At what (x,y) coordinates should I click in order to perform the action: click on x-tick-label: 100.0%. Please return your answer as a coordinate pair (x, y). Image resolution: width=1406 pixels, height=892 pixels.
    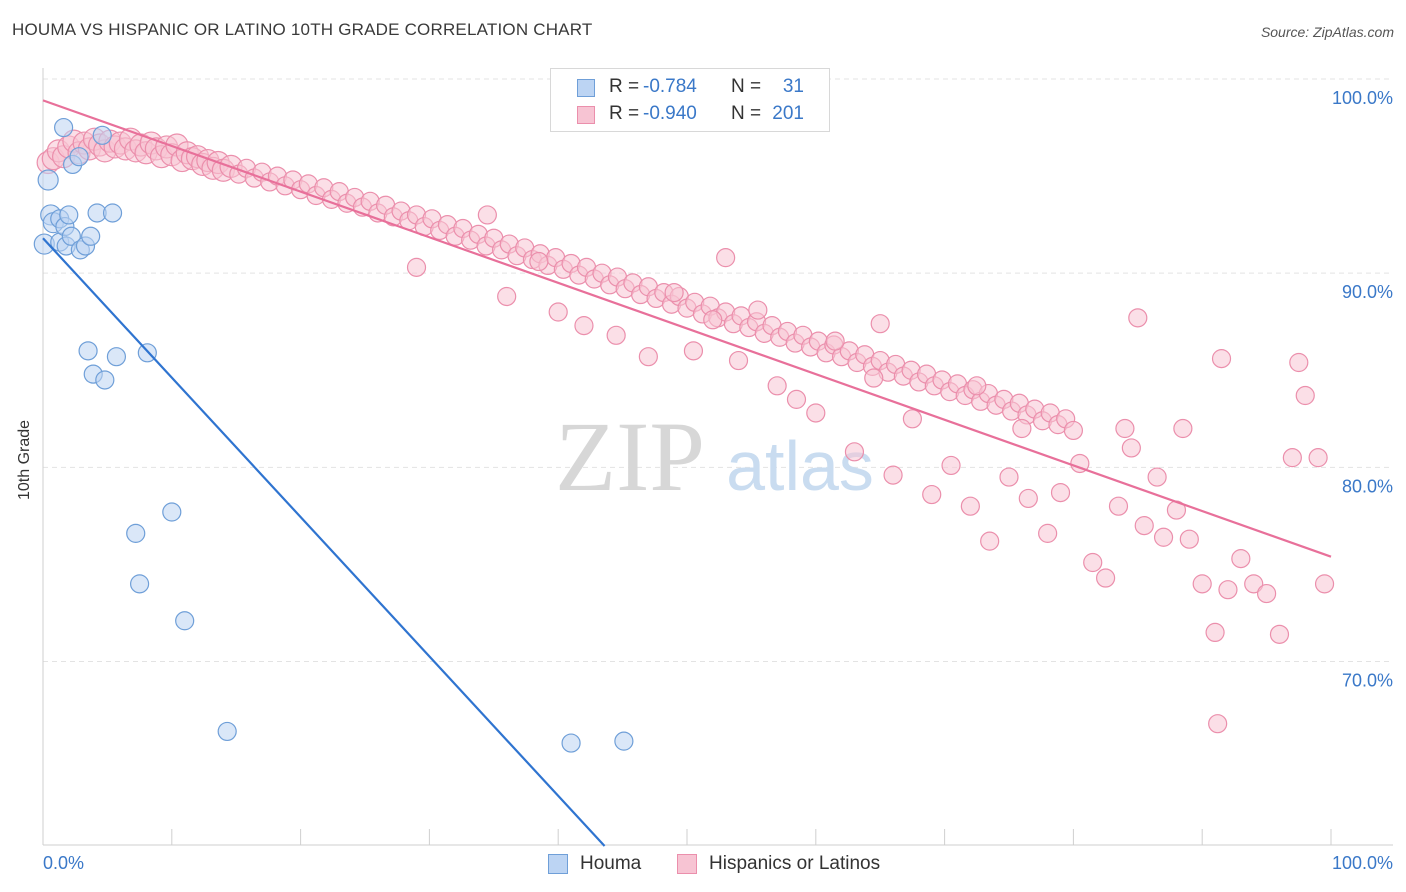
    Looking at the image, I should click on (1362, 863).